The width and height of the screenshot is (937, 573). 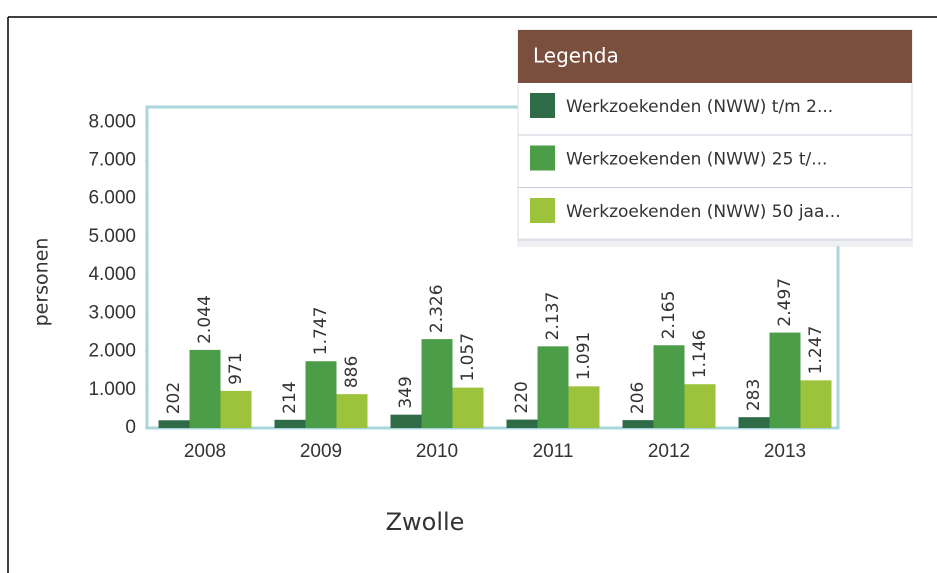 I want to click on data-label: 2.326, so click(x=437, y=308).